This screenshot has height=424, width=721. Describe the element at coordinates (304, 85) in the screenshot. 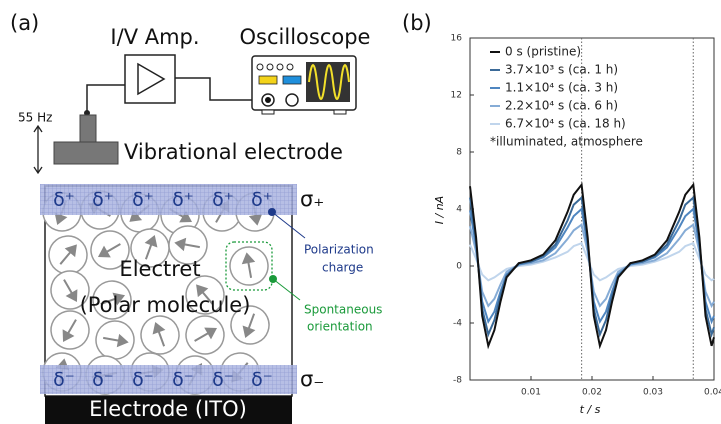

I see `oscilloscope` at that location.